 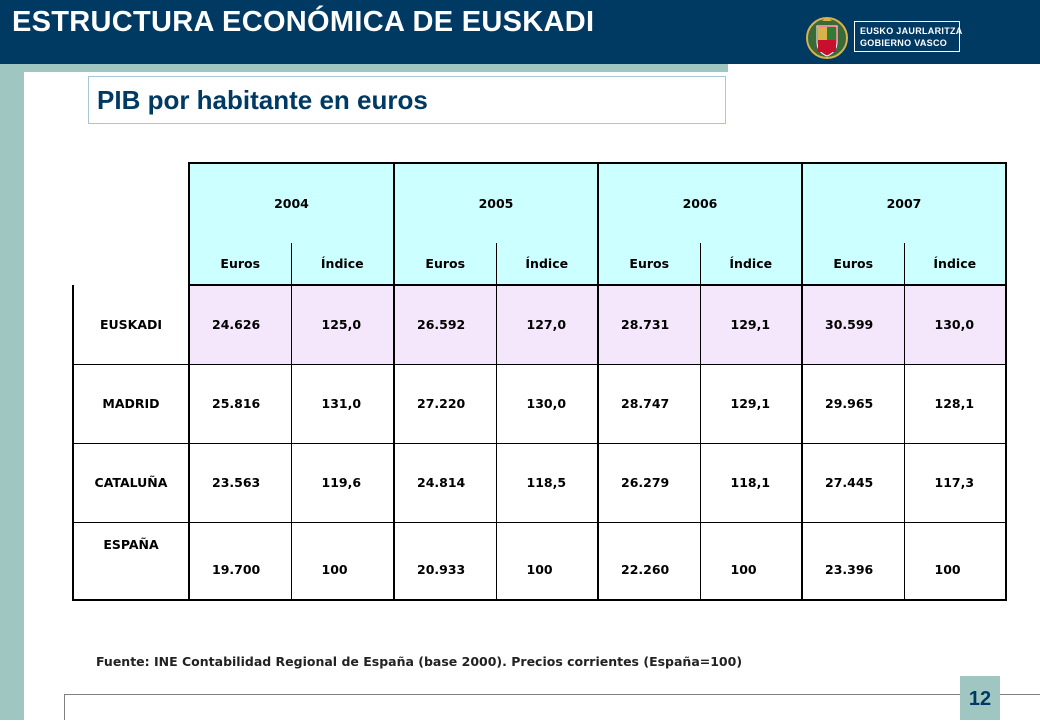 I want to click on government-logo: EUSKO JAURLARITZA GOBIERNO VASCO, so click(x=883, y=38).